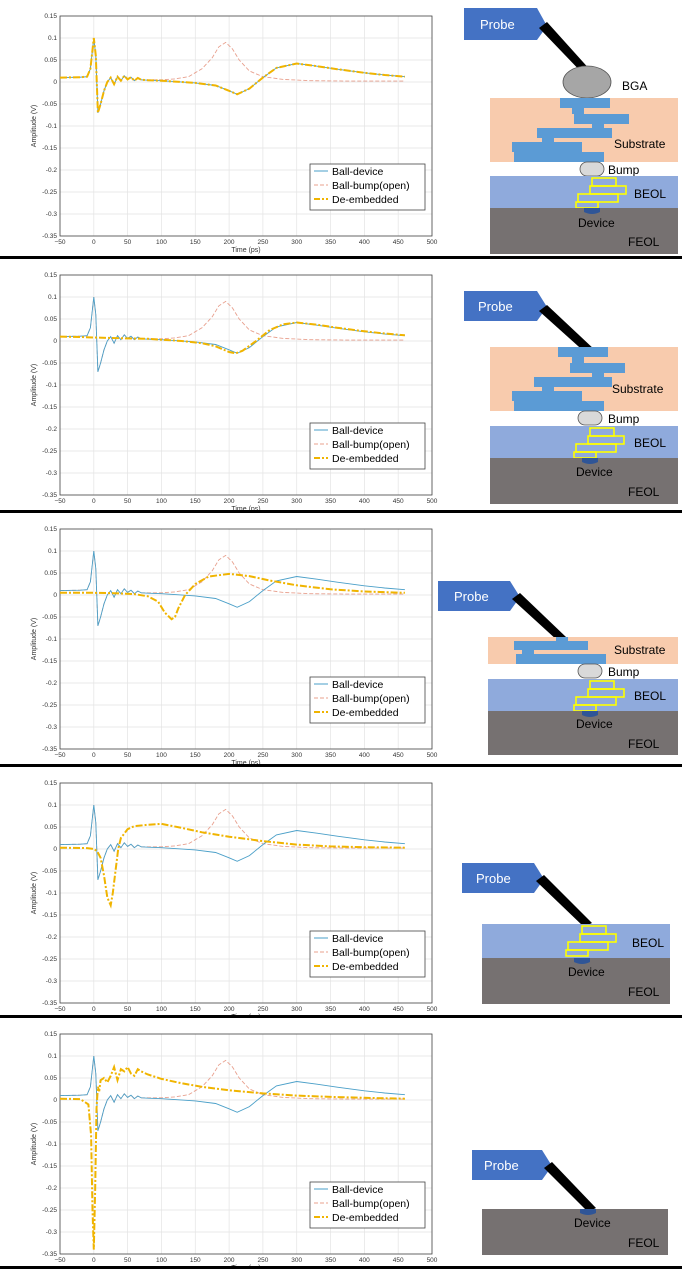 Image resolution: width=682 pixels, height=1271 pixels. I want to click on x-tick-label: 500, so click(432, 1009).